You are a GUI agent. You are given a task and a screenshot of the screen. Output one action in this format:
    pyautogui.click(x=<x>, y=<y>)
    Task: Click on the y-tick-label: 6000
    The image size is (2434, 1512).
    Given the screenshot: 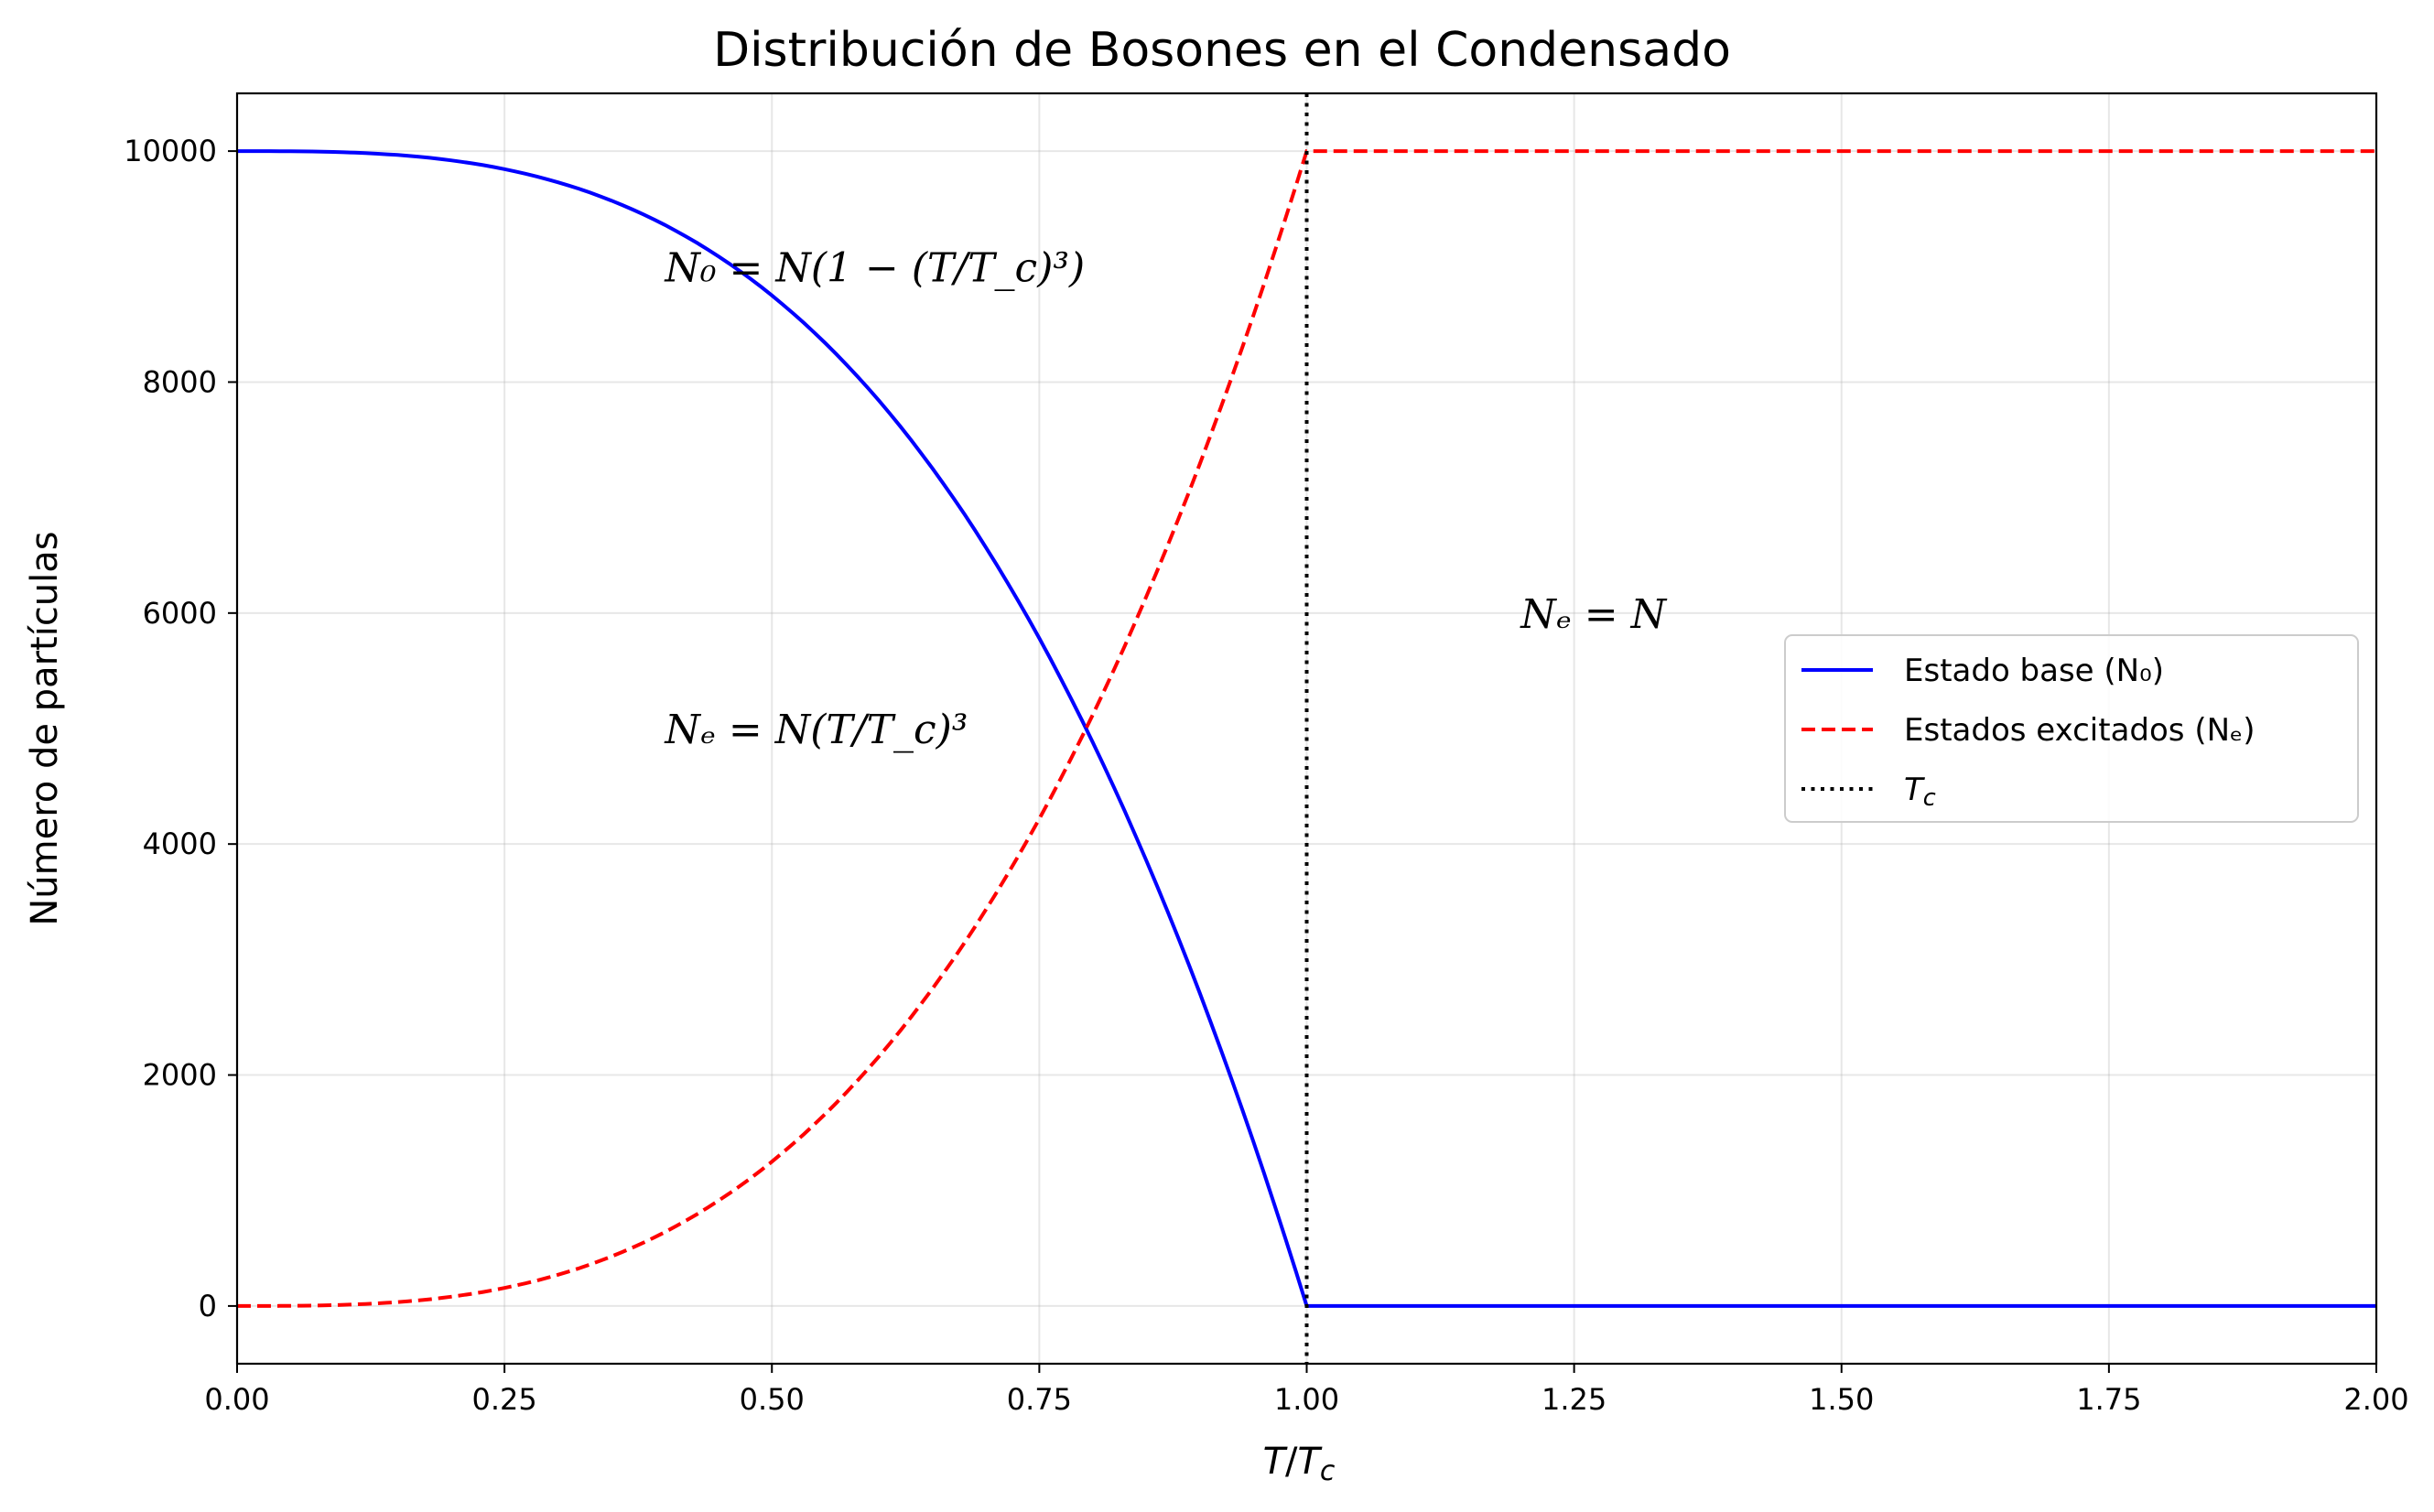 What is the action you would take?
    pyautogui.click(x=180, y=613)
    